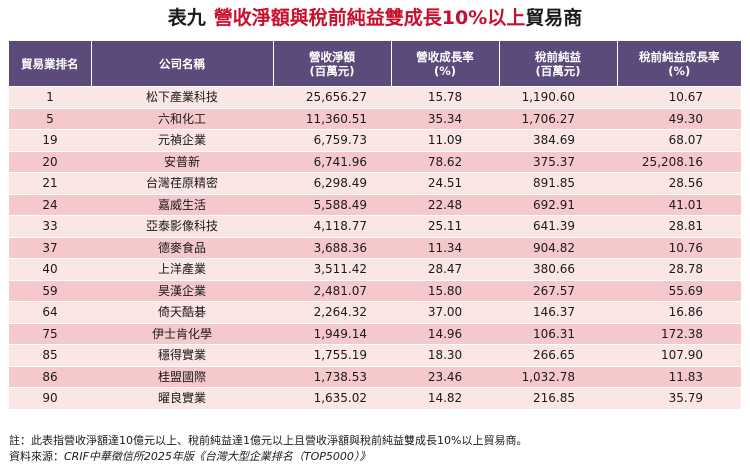 This screenshot has height=475, width=750. What do you see at coordinates (332, 183) in the screenshot?
I see `cell-revenue: 6,298.49` at bounding box center [332, 183].